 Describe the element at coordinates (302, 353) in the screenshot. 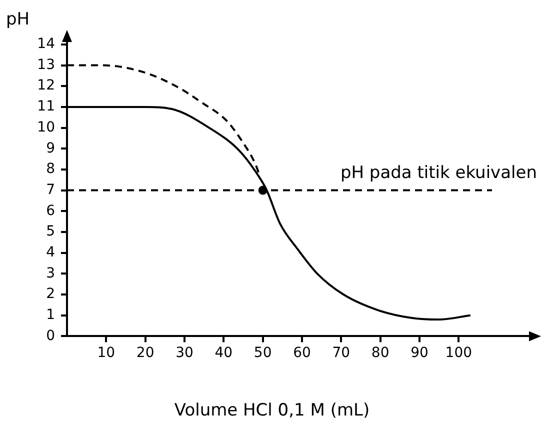

I see `x-tick-label: 60` at that location.